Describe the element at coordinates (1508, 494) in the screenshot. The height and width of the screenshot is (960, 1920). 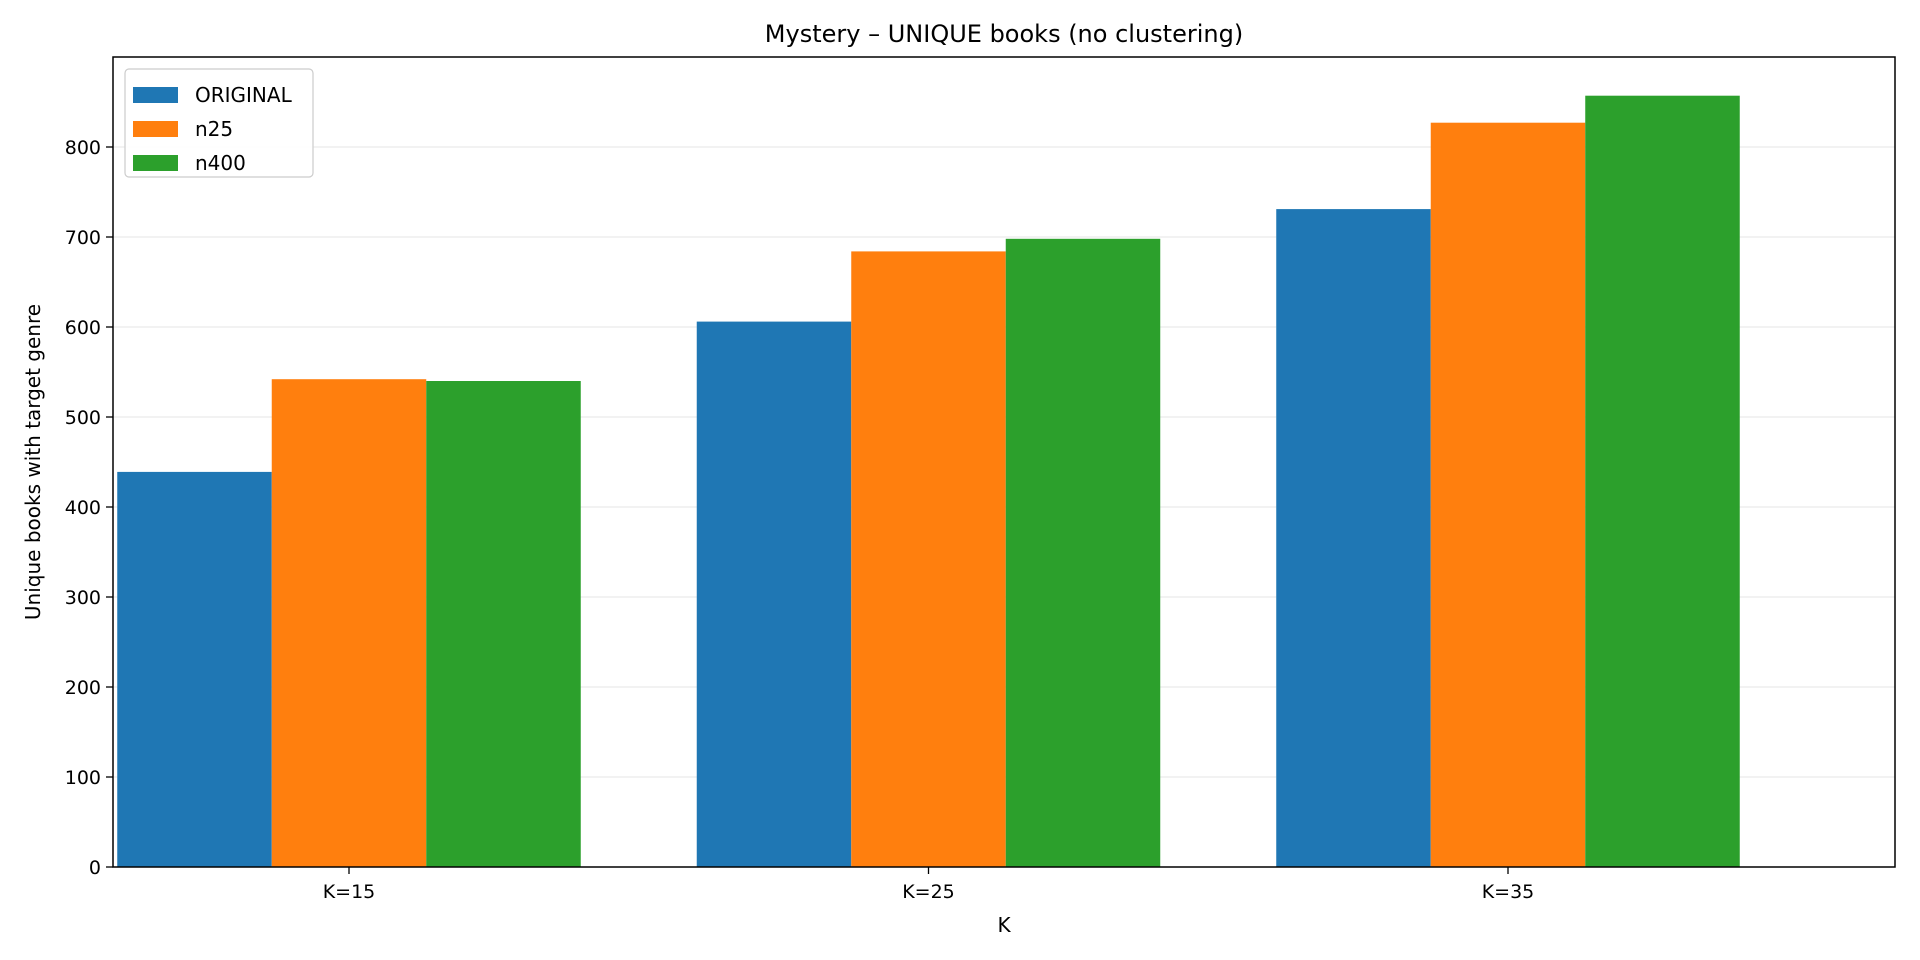
I see `bar-n25-k35` at that location.